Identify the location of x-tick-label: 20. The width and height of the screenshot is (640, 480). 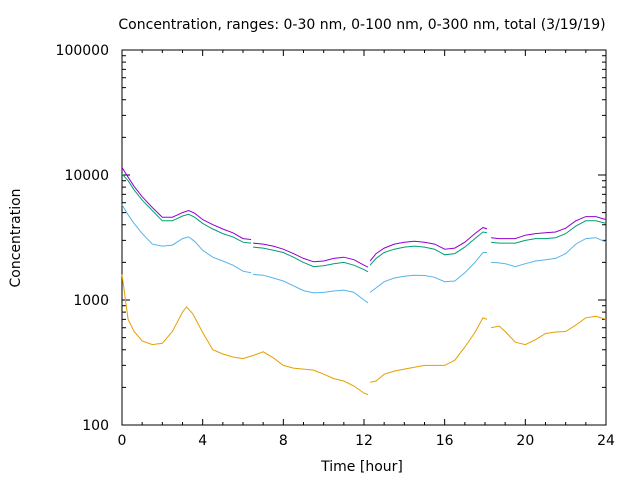
(525, 441).